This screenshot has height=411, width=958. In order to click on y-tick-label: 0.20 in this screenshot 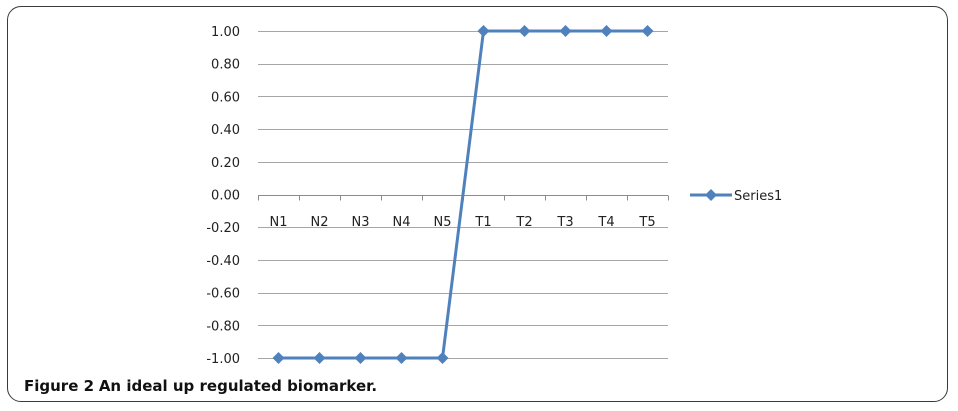, I will do `click(225, 163)`.